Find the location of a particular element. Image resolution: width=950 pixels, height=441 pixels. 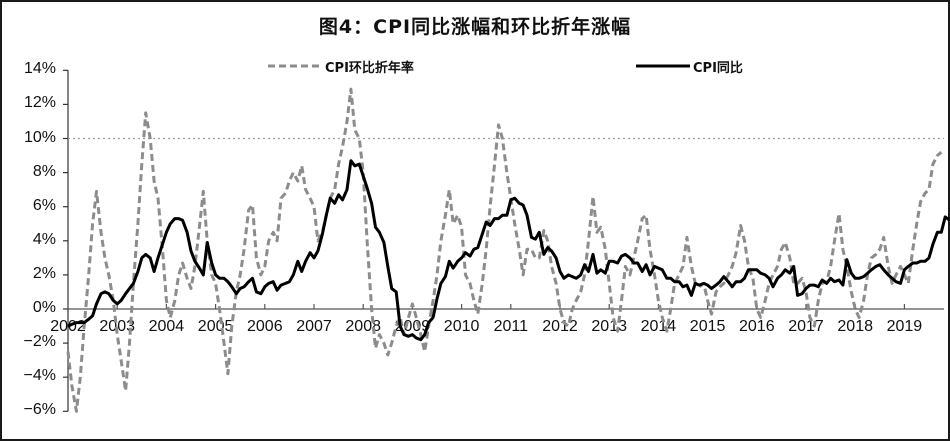

y-tick-label: 14% is located at coordinates (39, 69).